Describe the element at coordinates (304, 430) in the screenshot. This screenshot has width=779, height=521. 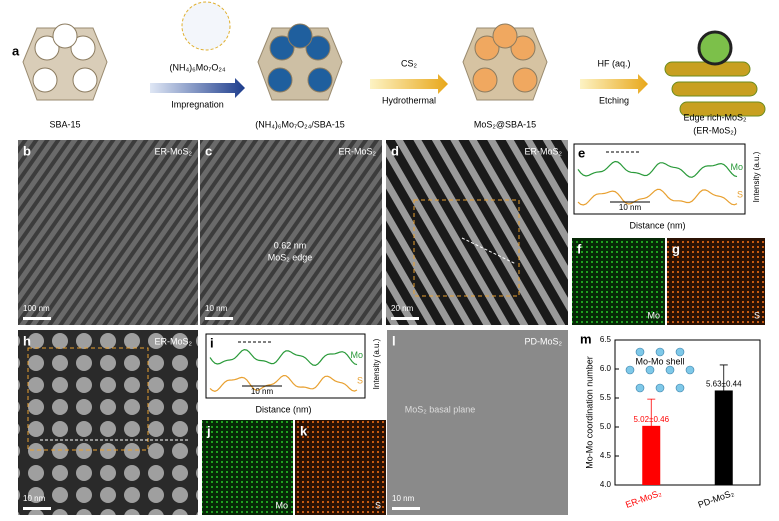
I see `panel-label: k` at that location.